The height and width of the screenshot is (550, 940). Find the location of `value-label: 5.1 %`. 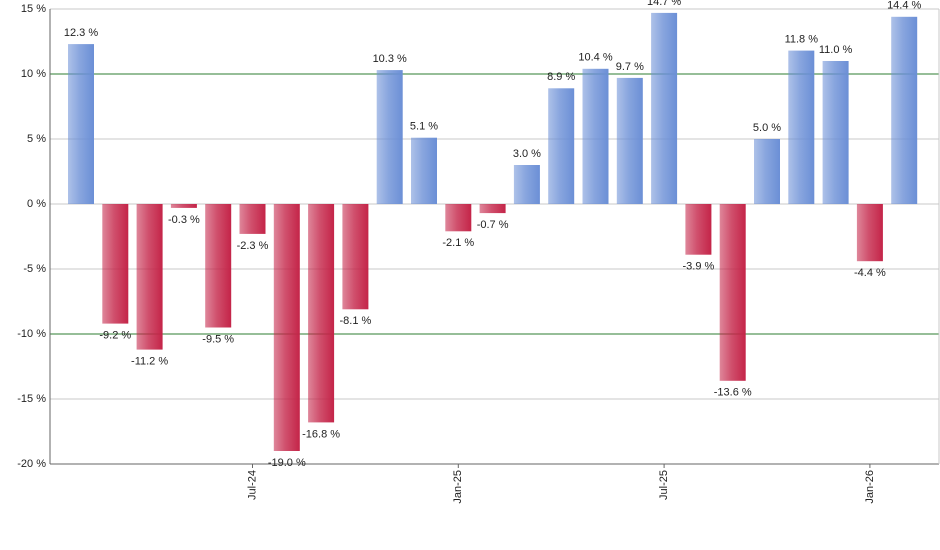

value-label: 5.1 % is located at coordinates (424, 127).